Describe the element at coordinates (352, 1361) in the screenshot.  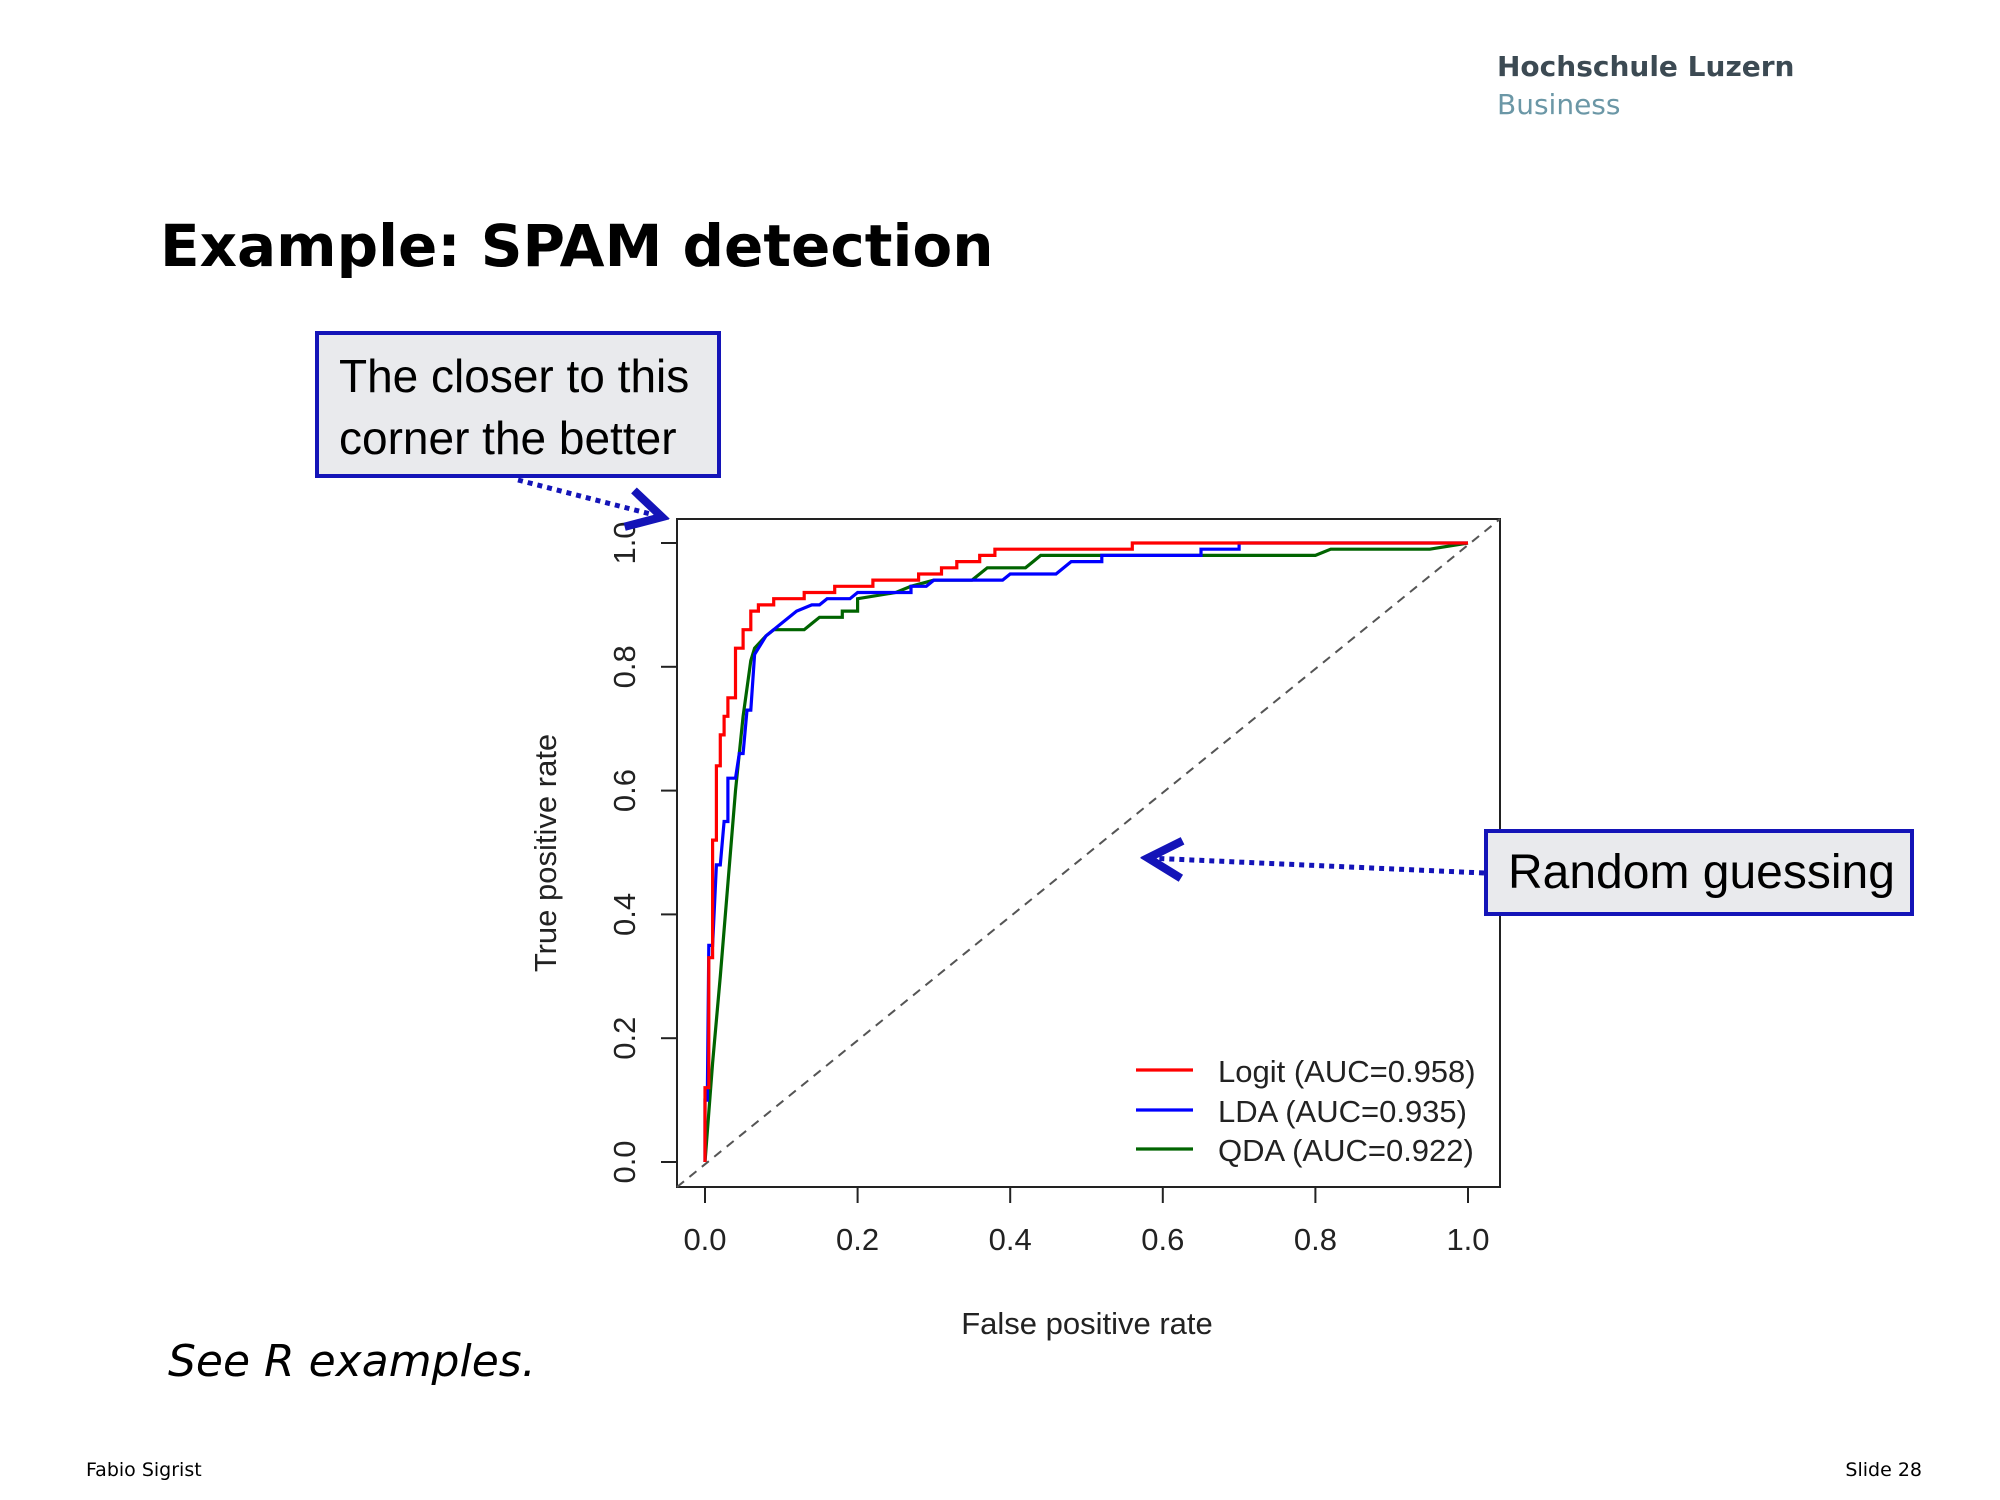
I see `footnote: See R examples.` at that location.